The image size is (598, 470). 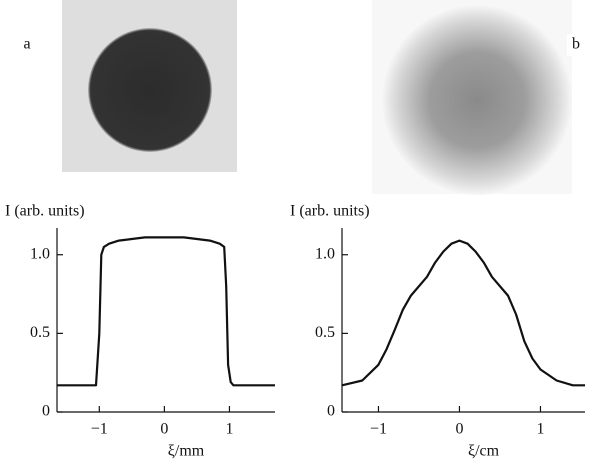 I want to click on x-axis-label: ξ/cm, so click(x=484, y=451).